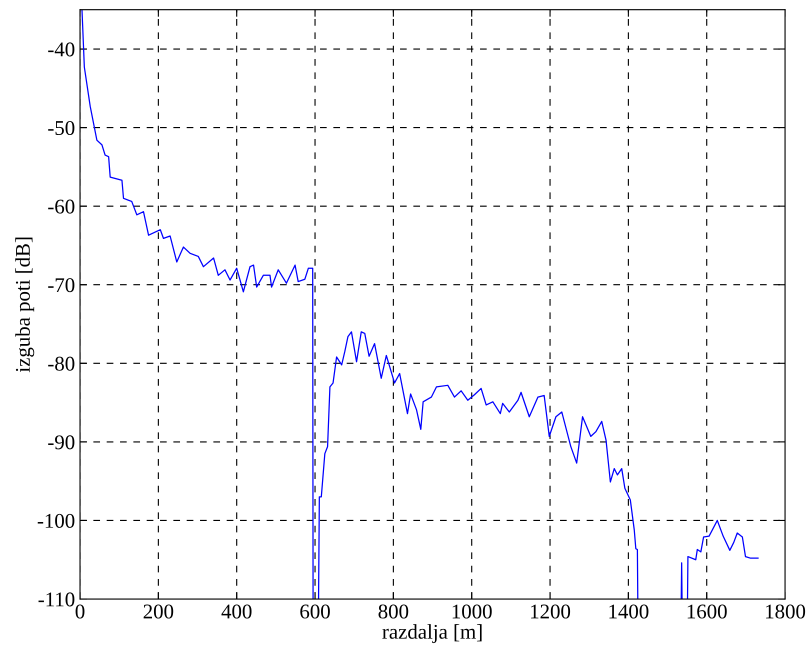 The width and height of the screenshot is (810, 649). What do you see at coordinates (61, 442) in the screenshot?
I see `y-tick-label: -90` at bounding box center [61, 442].